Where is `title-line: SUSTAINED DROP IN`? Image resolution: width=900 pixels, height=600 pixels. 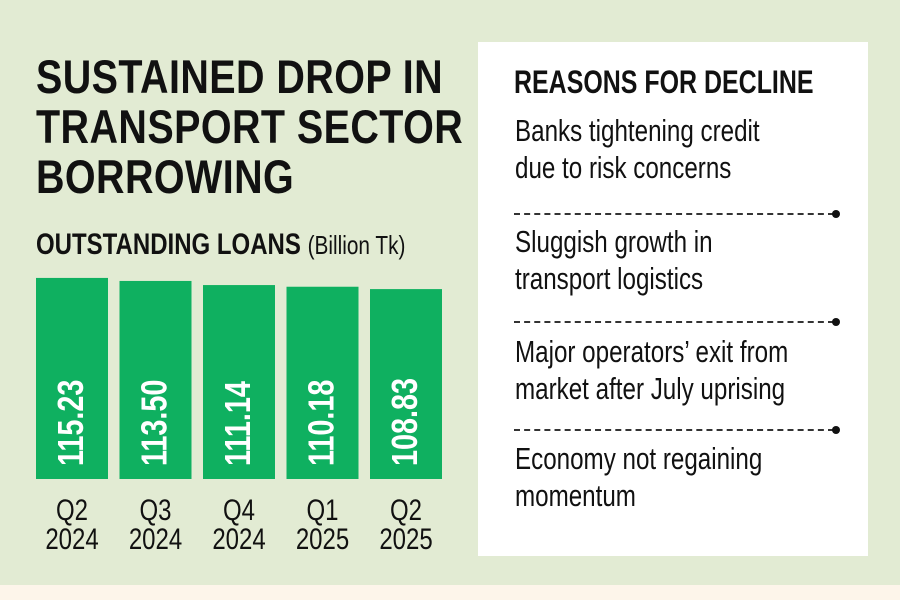 title-line: SUSTAINED DROP IN is located at coordinates (240, 76).